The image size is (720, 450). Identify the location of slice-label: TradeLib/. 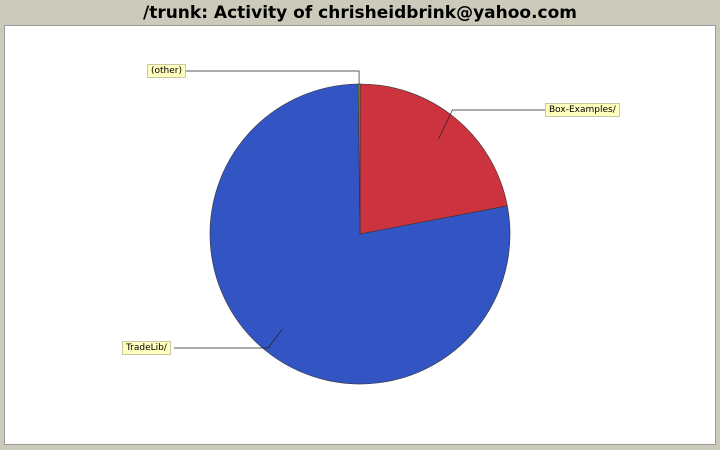
(146, 348).